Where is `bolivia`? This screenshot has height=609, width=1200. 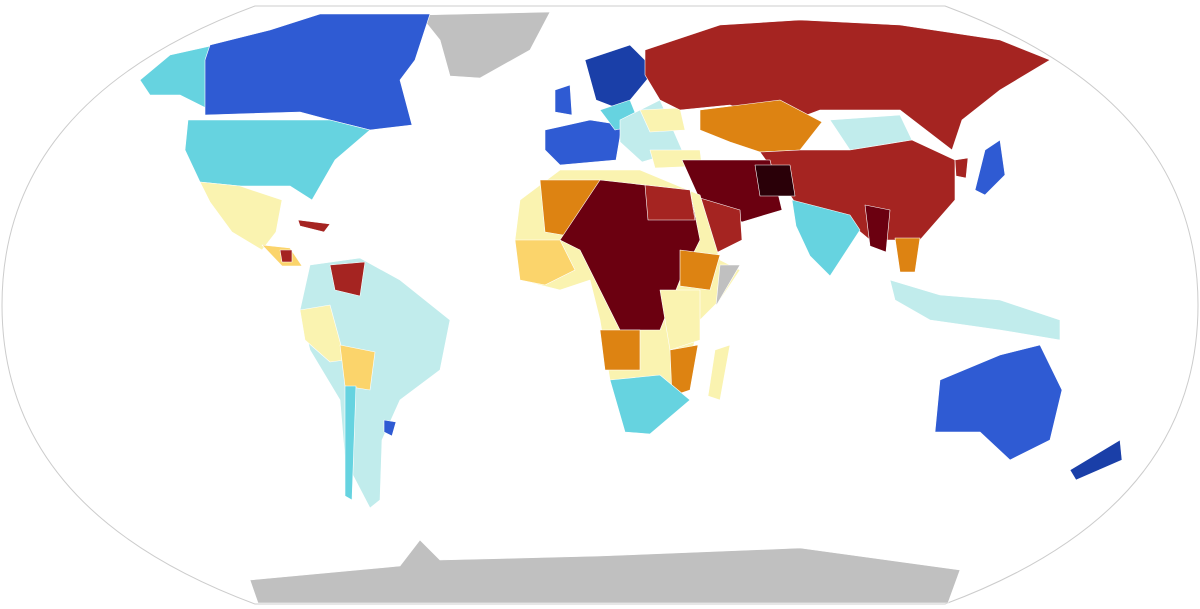
bolivia is located at coordinates (357, 367).